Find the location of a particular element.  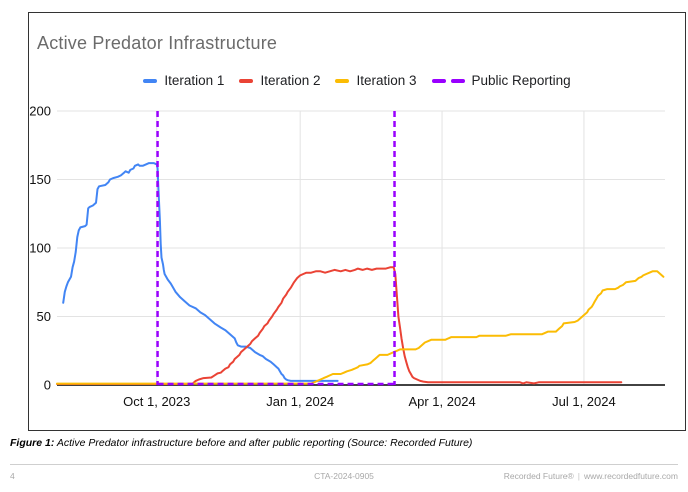

brand-name: Recorded Future® is located at coordinates (538, 476).